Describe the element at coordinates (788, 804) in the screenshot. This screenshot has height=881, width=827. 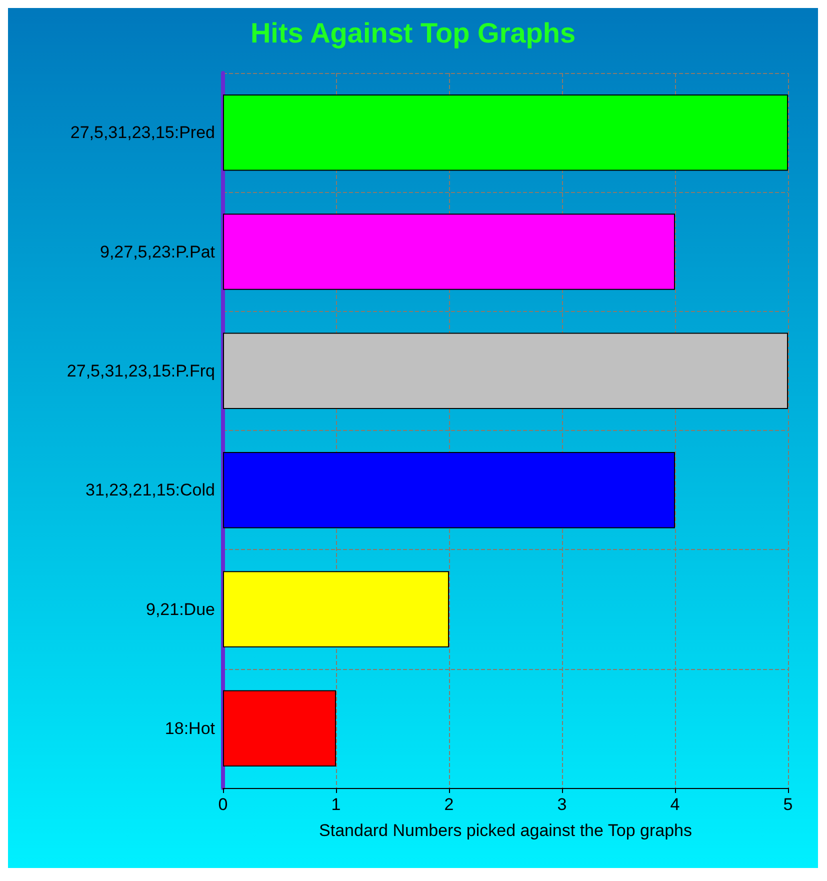
I see `x-tick-label: 5` at that location.